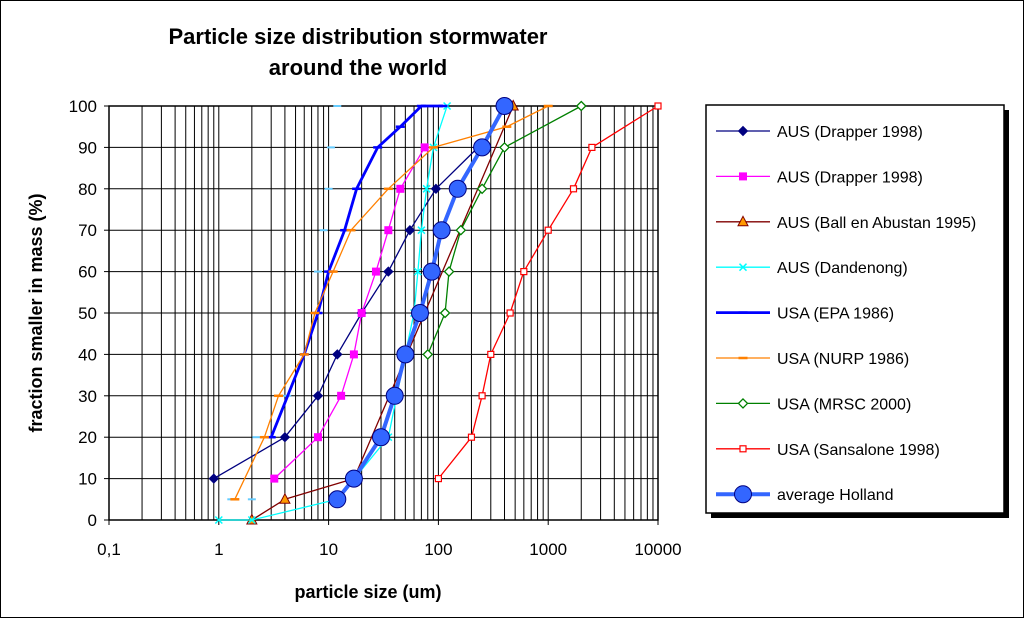 The width and height of the screenshot is (1024, 618). Describe the element at coordinates (36, 312) in the screenshot. I see `y-axis-label: fraction smaller in mass (%)` at that location.